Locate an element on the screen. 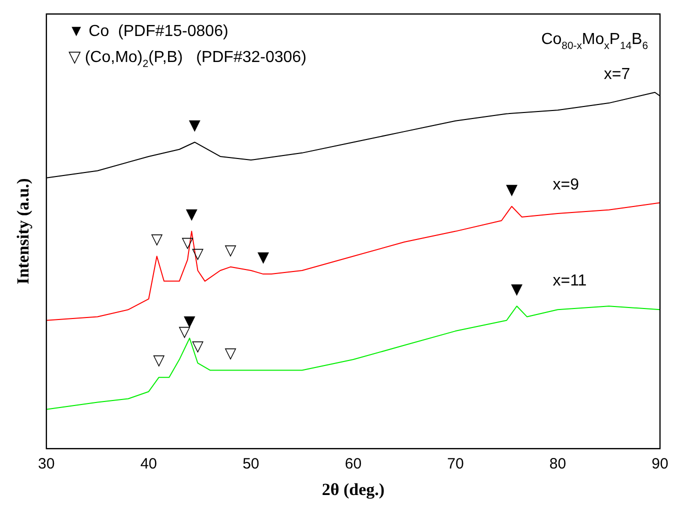  x-tick-label: 60 is located at coordinates (353, 464).